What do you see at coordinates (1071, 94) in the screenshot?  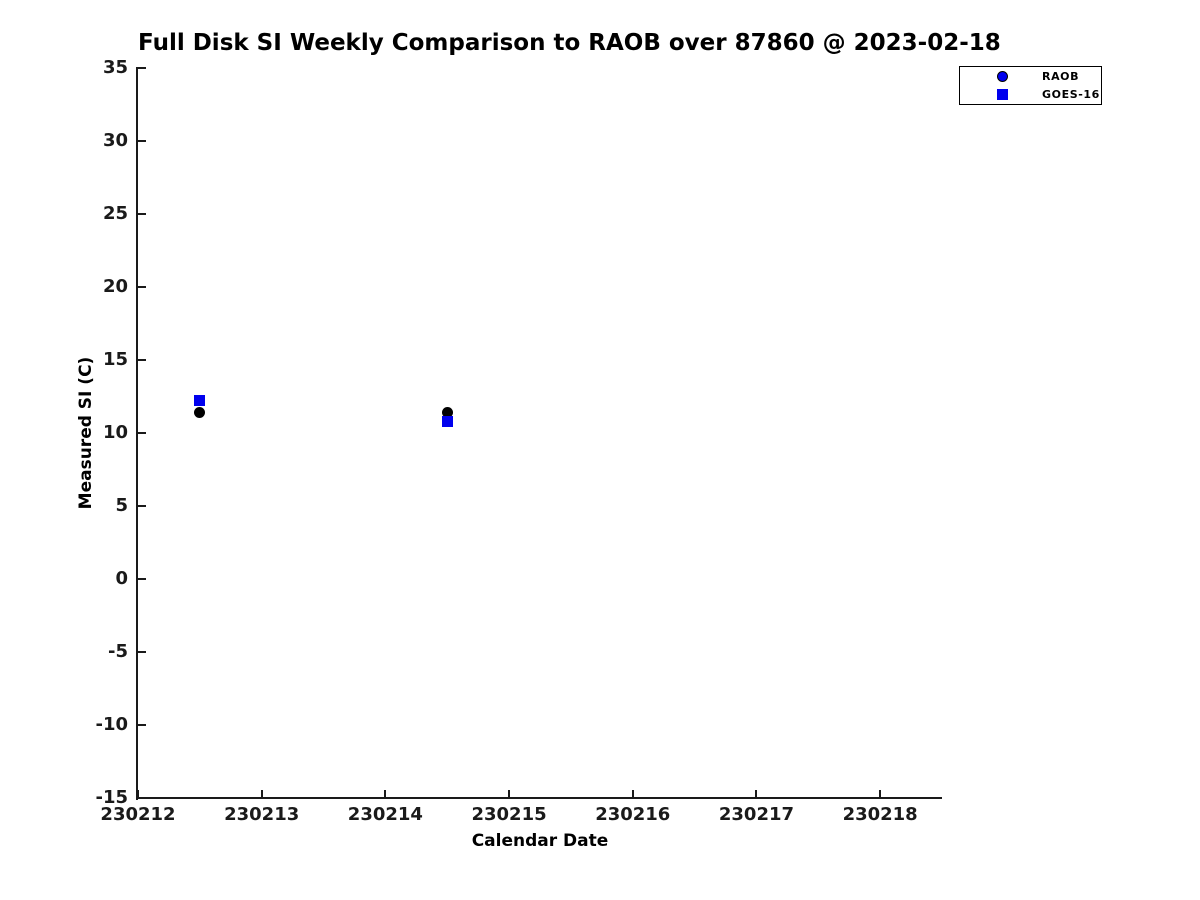 I see `legend-label-goes16: GOES-16` at bounding box center [1071, 94].